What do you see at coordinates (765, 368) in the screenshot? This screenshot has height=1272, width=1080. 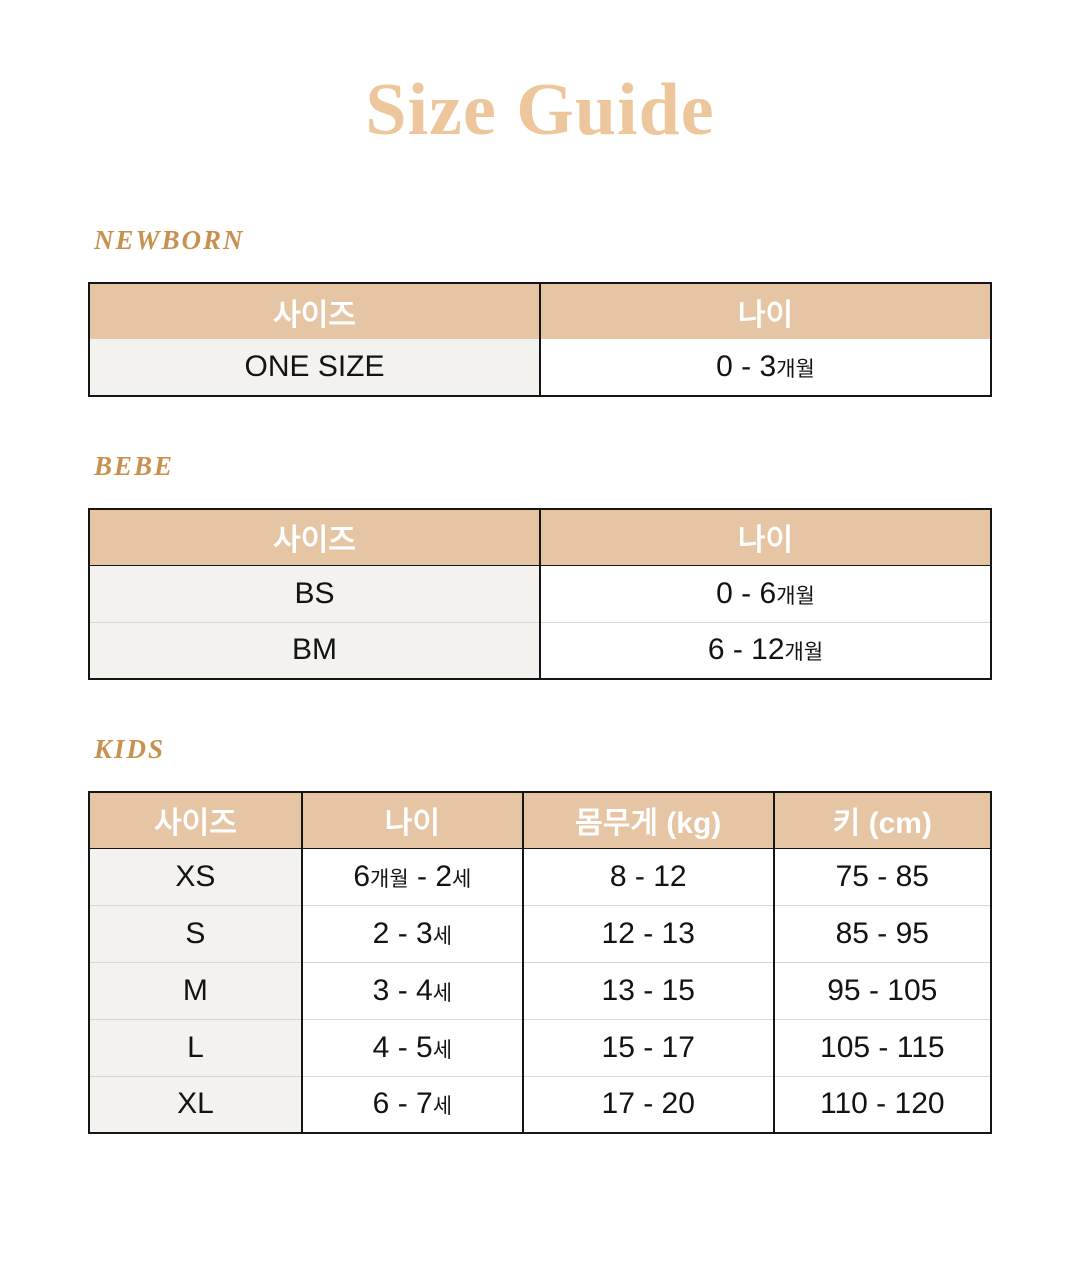 I see `age-cell: 0 - 3개월` at bounding box center [765, 368].